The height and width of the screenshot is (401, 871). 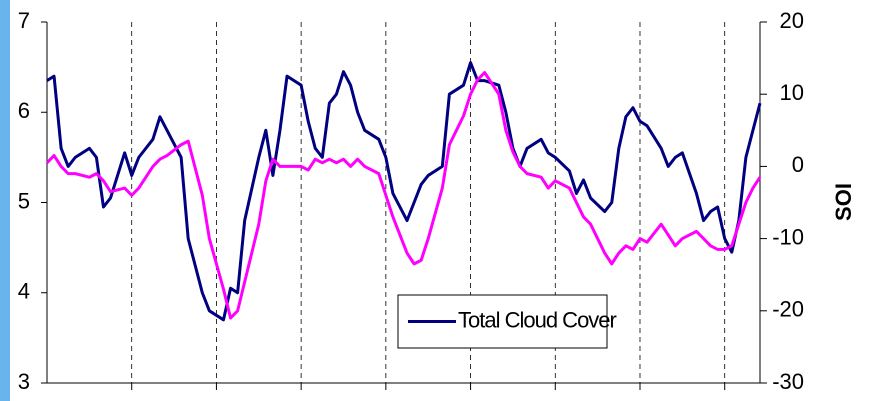 What do you see at coordinates (788, 381) in the screenshot?
I see `y2-tick-label: -30` at bounding box center [788, 381].